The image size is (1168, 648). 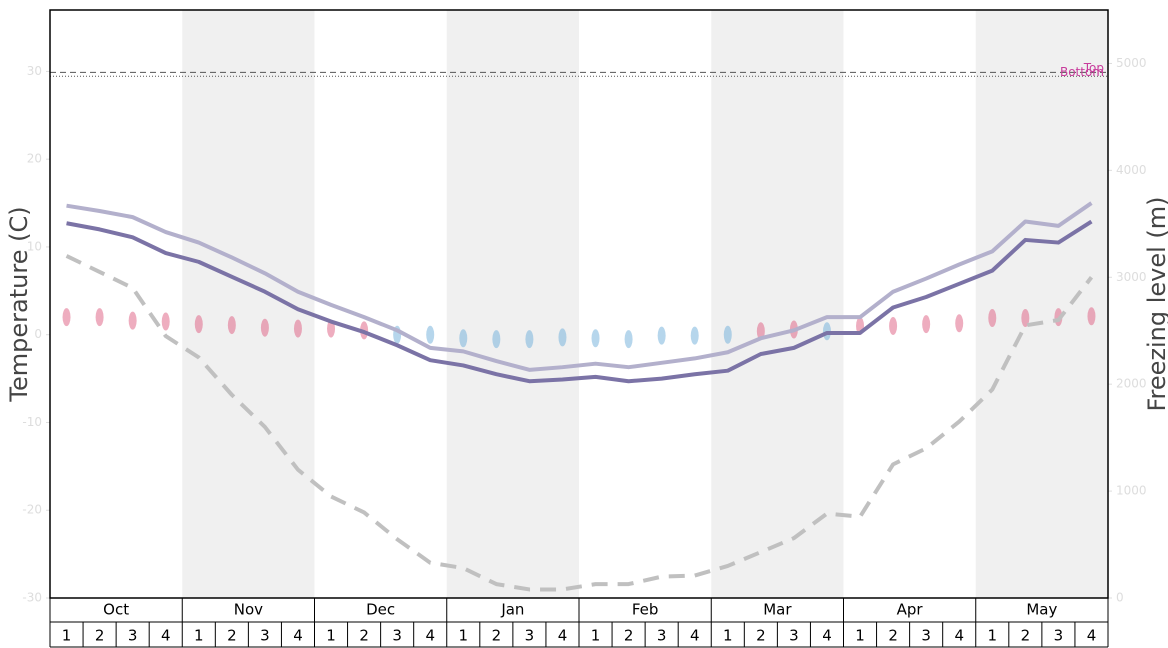 I want to click on month-label: Feb, so click(x=645, y=610).